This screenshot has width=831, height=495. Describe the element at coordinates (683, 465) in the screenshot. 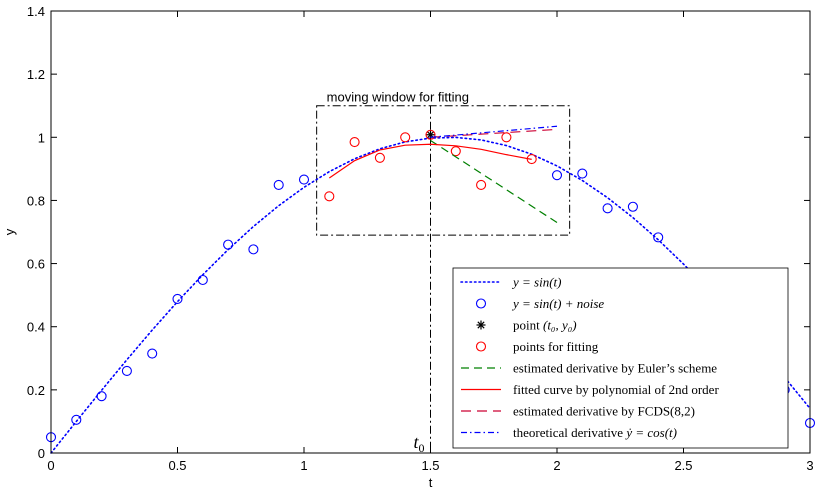

I see `x-tick-label: 2.5` at that location.